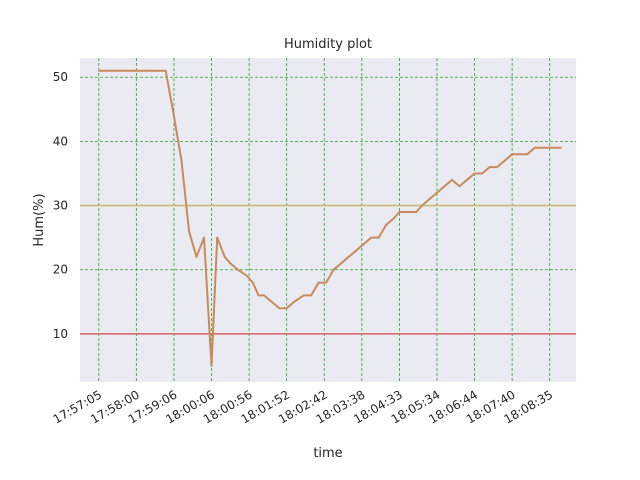 The width and height of the screenshot is (640, 480). What do you see at coordinates (60, 270) in the screenshot?
I see `y-tick-label: 20` at bounding box center [60, 270].